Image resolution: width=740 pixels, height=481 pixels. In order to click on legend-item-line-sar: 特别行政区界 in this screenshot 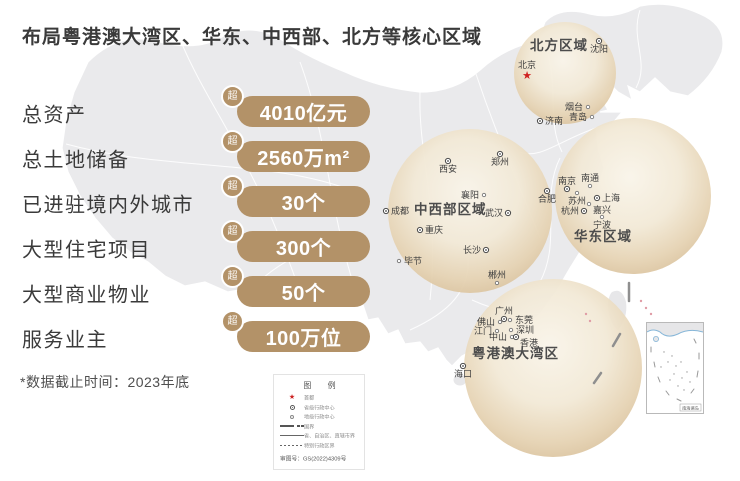, I will do `click(319, 446)`.